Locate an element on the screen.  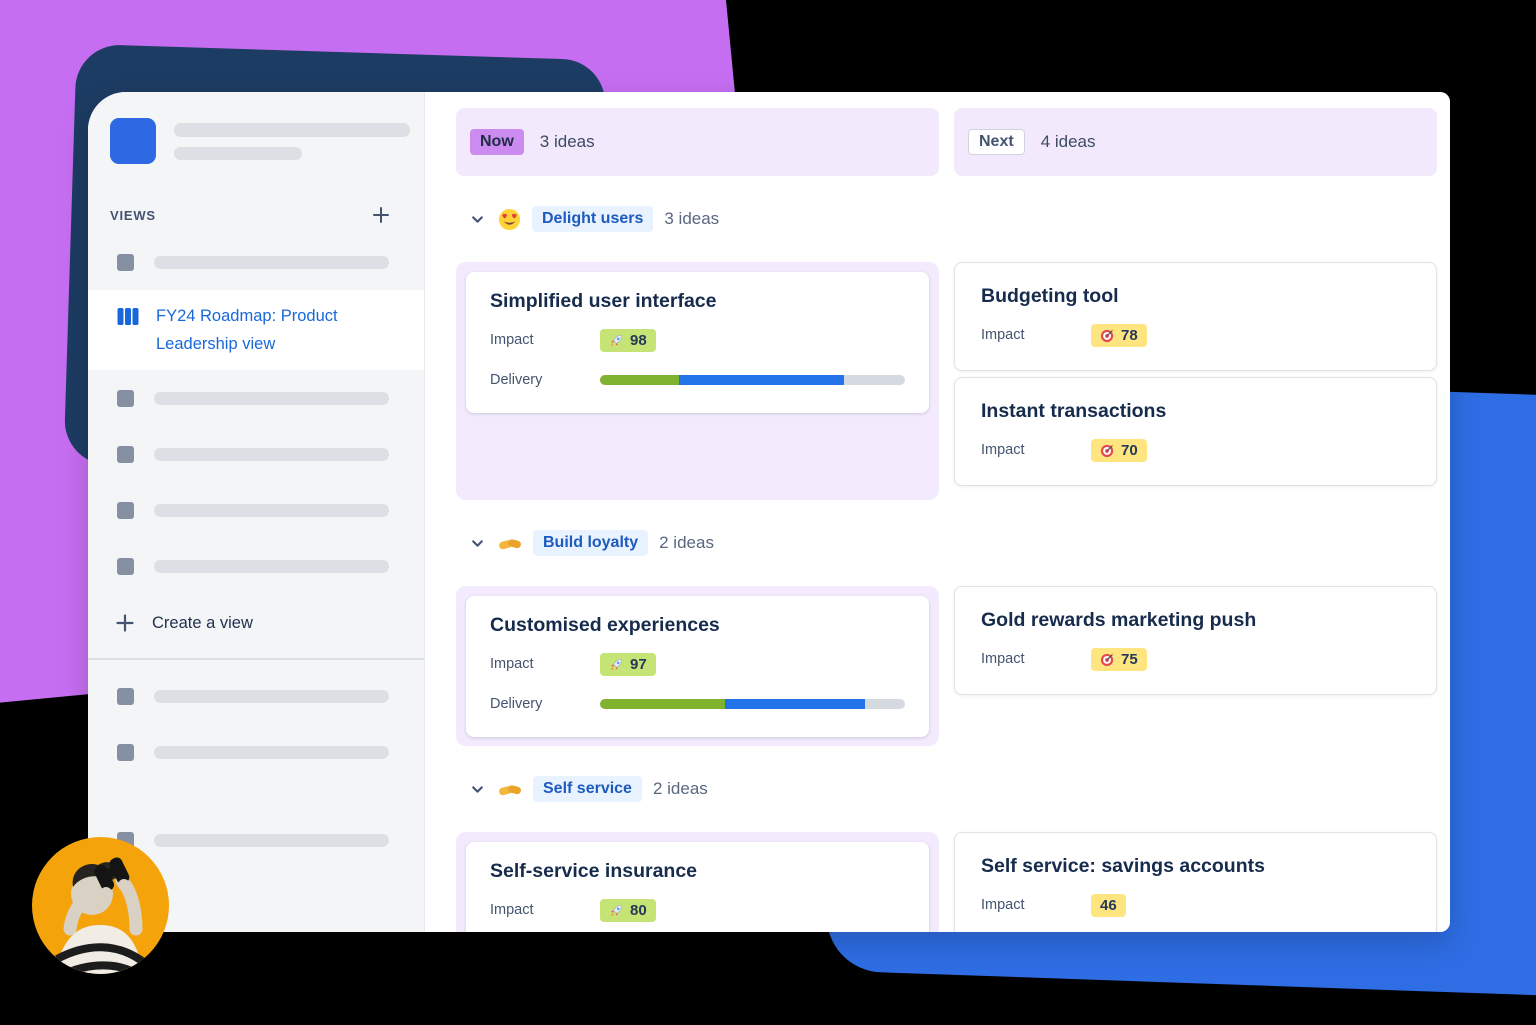
workspace-name-placeholder is located at coordinates (292, 141).